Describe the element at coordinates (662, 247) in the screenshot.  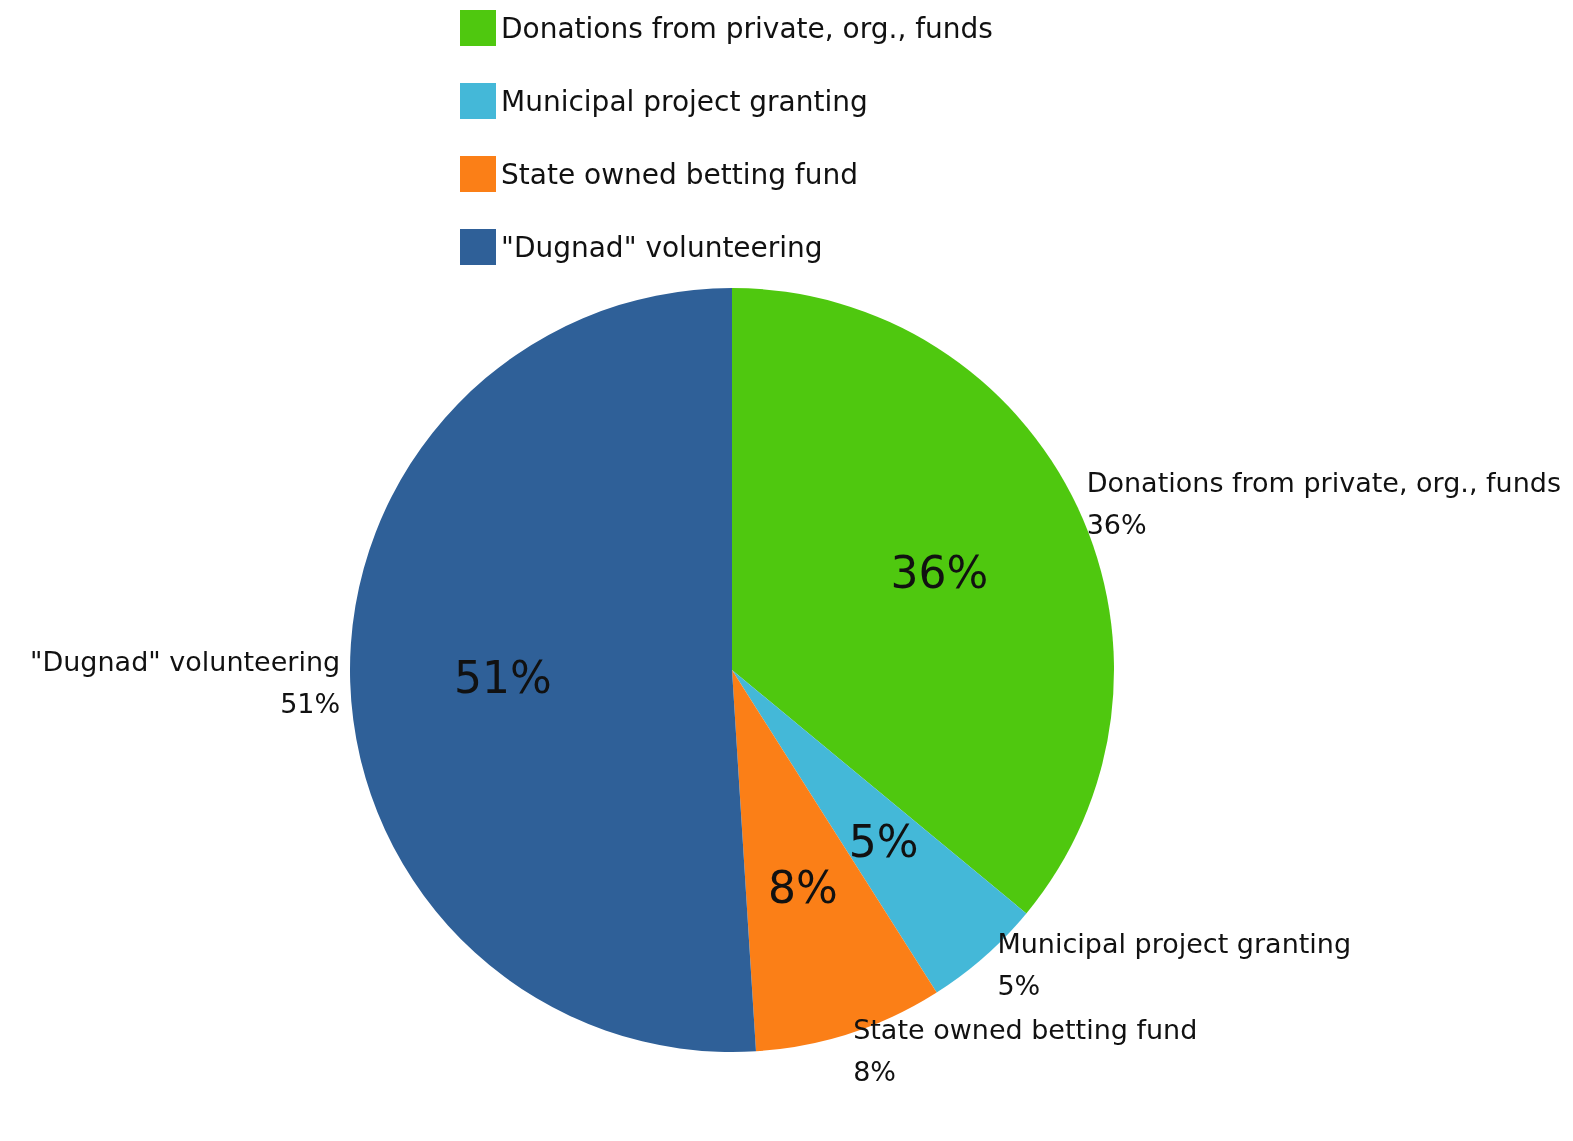
I see `legend-label: "Dugnad" volunteering` at that location.